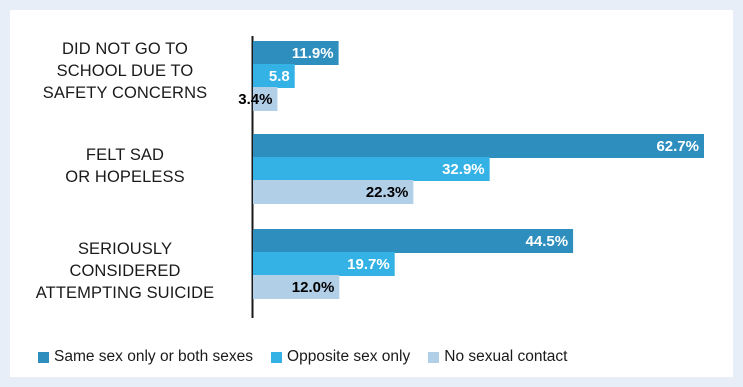 This screenshot has height=387, width=743. Describe the element at coordinates (463, 169) in the screenshot. I see `data-label-opposite-sex-1: 32.9%` at that location.